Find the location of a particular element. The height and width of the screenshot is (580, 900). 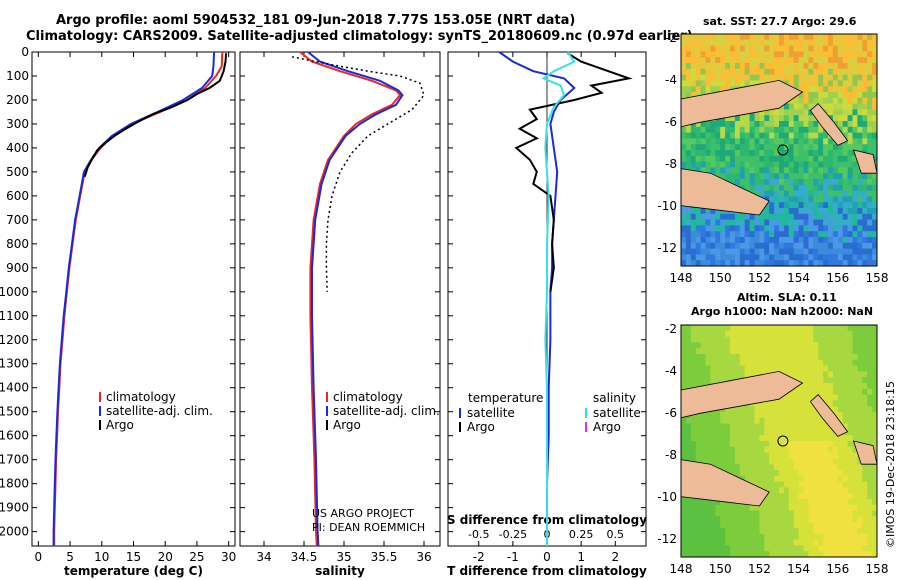

depth-tick-label: 1200 is located at coordinates (14, 340).